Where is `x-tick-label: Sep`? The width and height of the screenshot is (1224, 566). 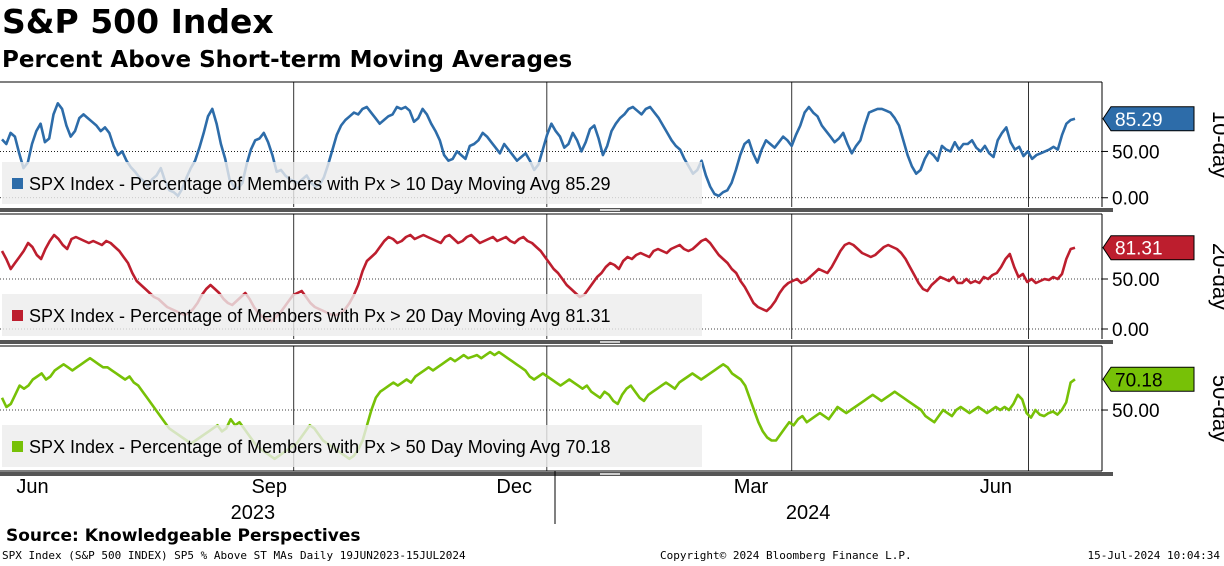 x-tick-label: Sep is located at coordinates (269, 487).